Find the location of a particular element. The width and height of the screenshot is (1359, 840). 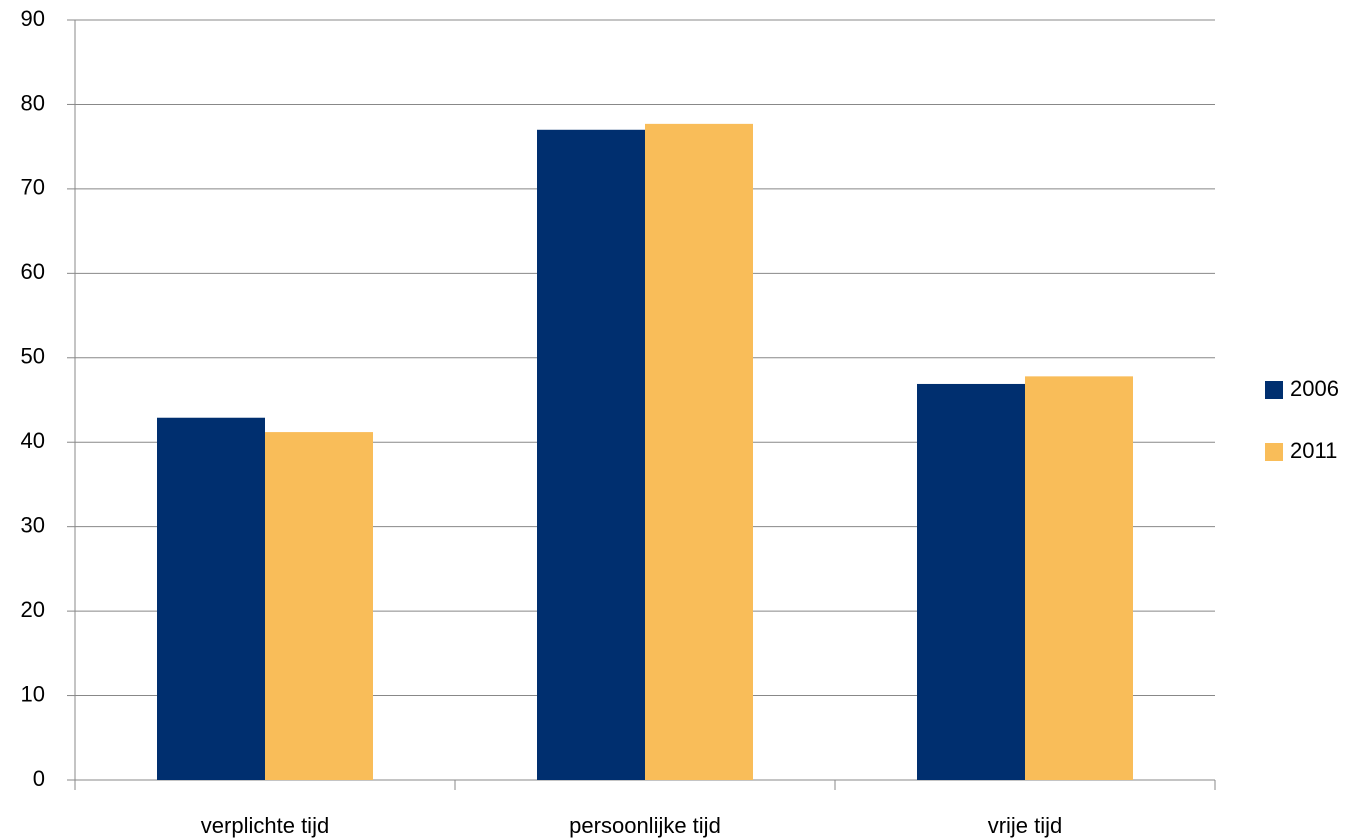

y-tick-label: 60 is located at coordinates (33, 271).